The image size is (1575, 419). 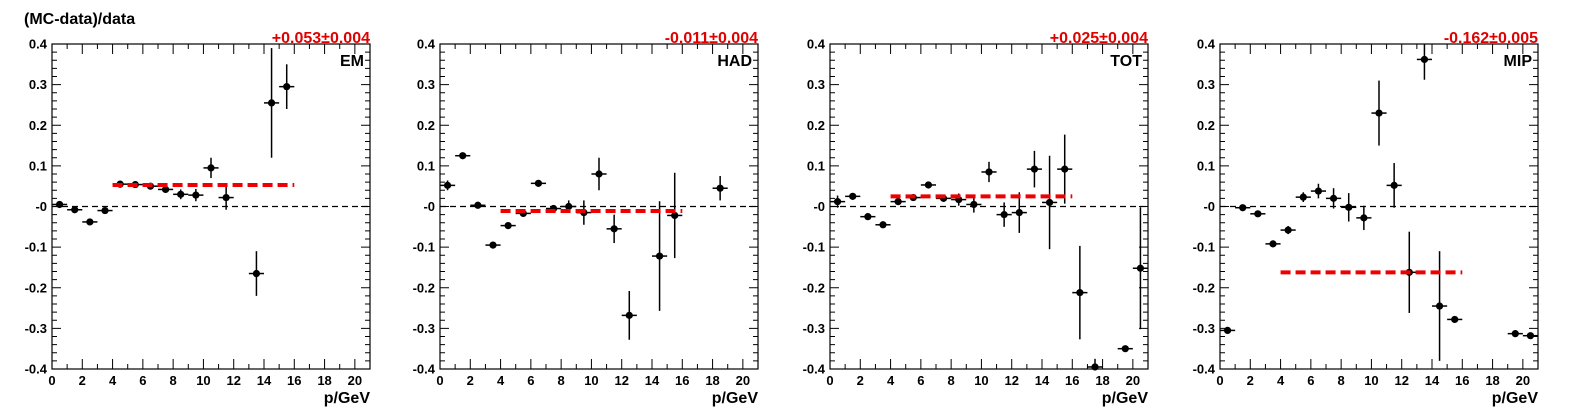 What do you see at coordinates (1042, 380) in the screenshot?
I see `x-tick-label: 14` at bounding box center [1042, 380].